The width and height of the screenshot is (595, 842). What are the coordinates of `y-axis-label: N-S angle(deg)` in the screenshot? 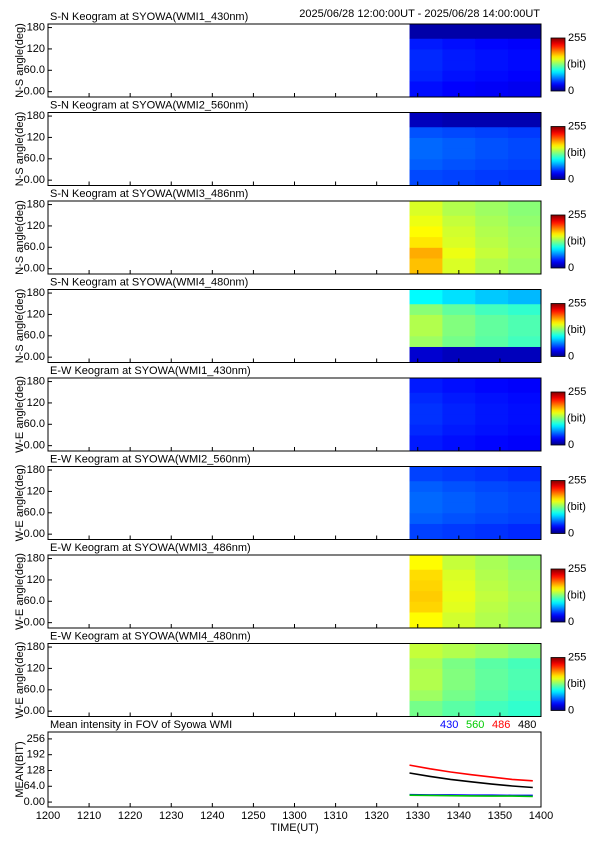 It's located at (20, 149).